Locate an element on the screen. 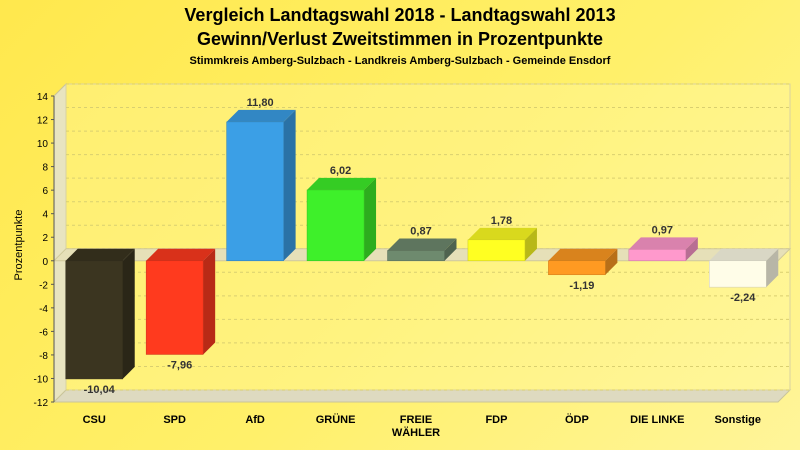 Image resolution: width=800 pixels, height=450 pixels. bar-grüne: 6,02 is located at coordinates (341, 213).